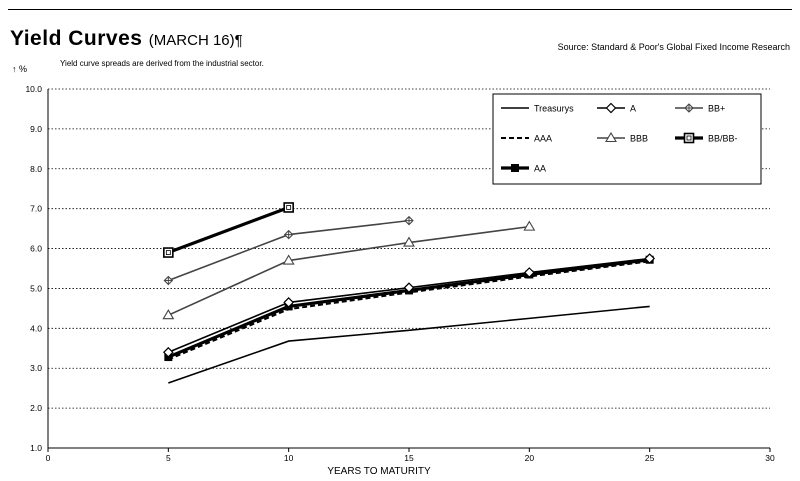 This screenshot has height=481, width=800. Describe the element at coordinates (716, 109) in the screenshot. I see `legend-label: BB+` at that location.